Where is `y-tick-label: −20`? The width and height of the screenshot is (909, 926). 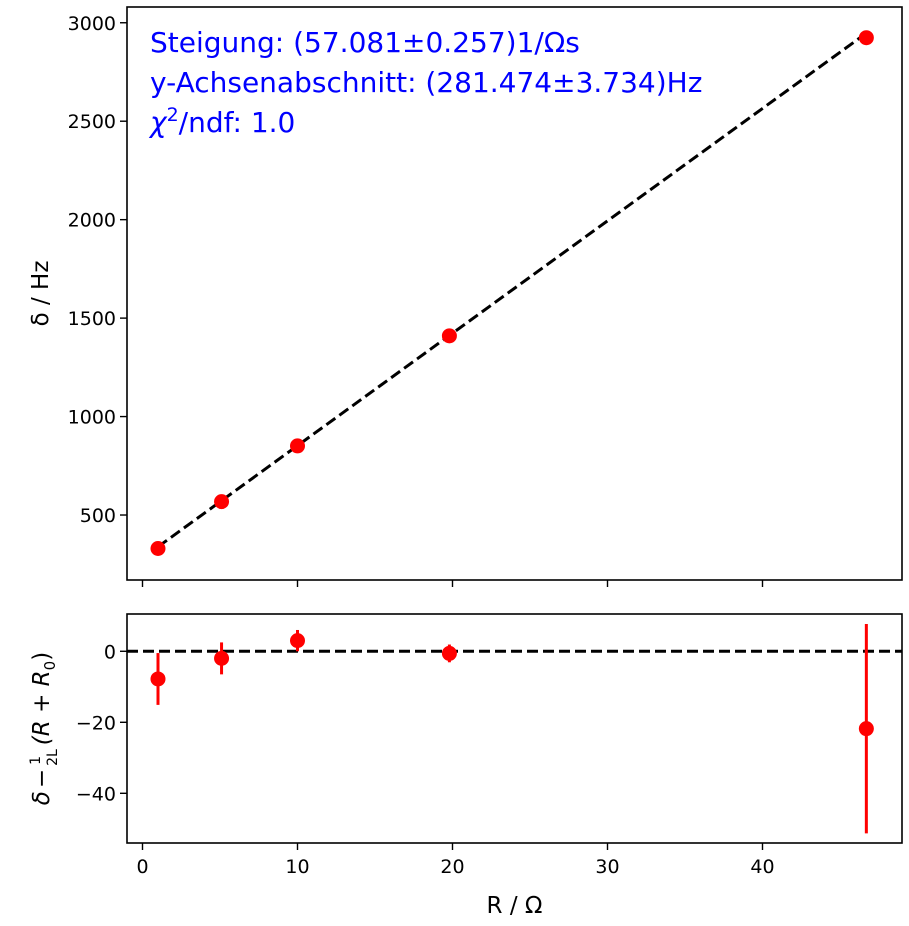 y-tick-label: −20 is located at coordinates (96, 723).